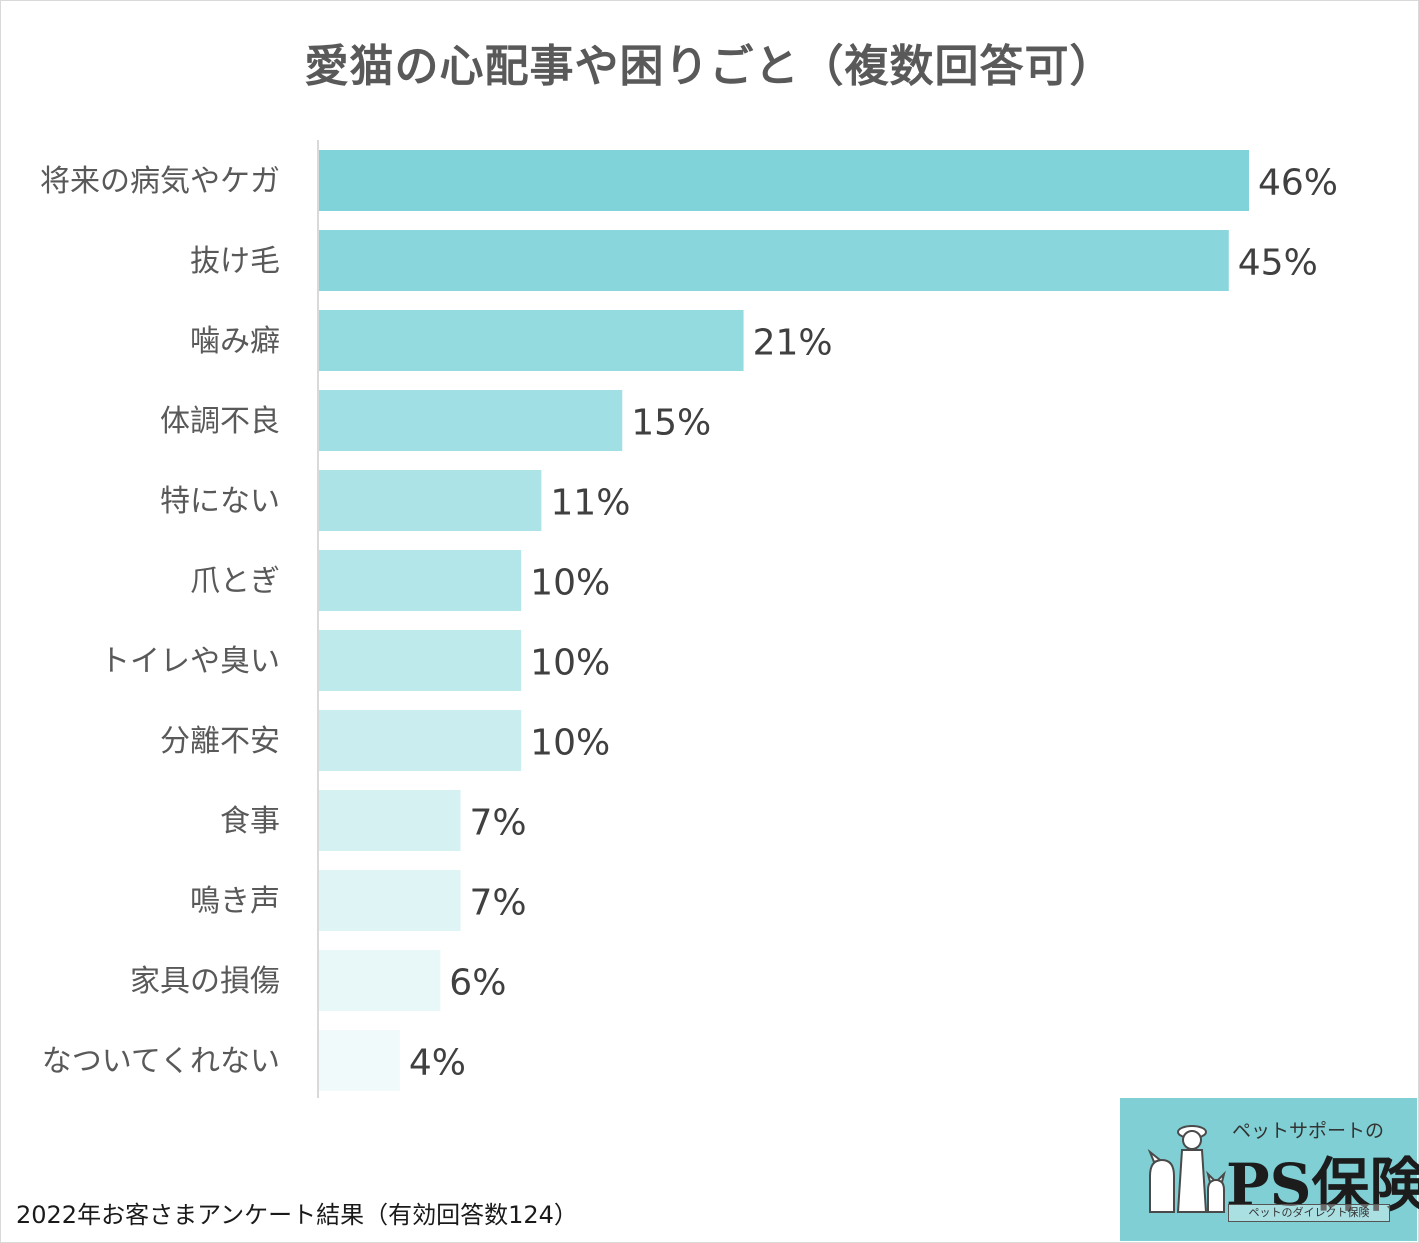 This screenshot has width=1419, height=1243. Describe the element at coordinates (1278, 263) in the screenshot. I see `data-label: 45%` at that location.